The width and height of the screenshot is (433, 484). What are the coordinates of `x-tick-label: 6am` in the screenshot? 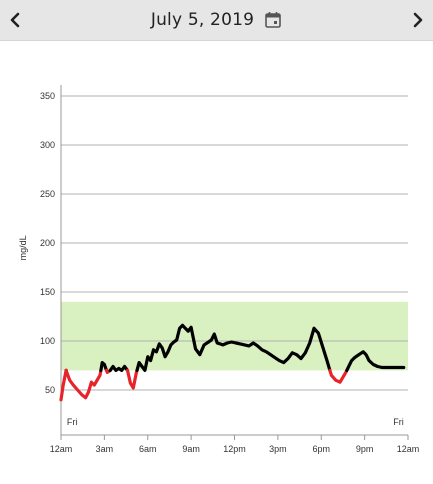 It's located at (148, 449).